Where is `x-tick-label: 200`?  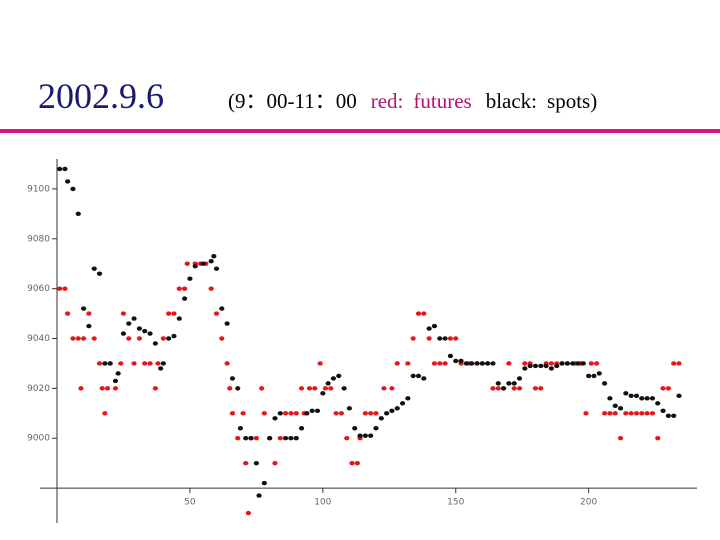
x-tick-label: 200 is located at coordinates (588, 503).